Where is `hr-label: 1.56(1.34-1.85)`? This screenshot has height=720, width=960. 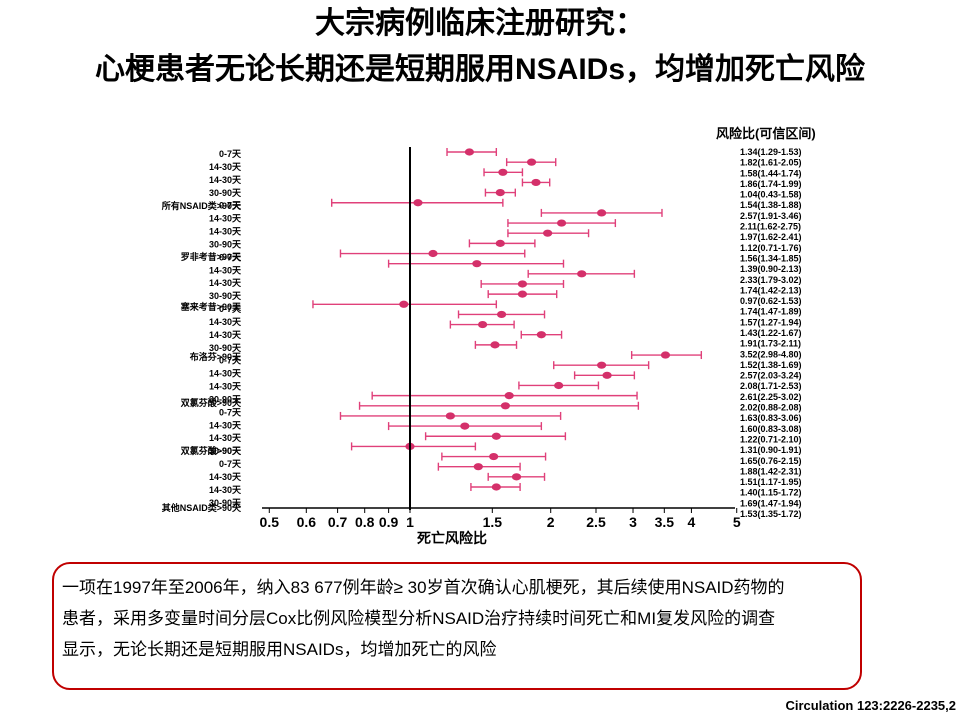 hr-label: 1.56(1.34-1.85) is located at coordinates (771, 258).